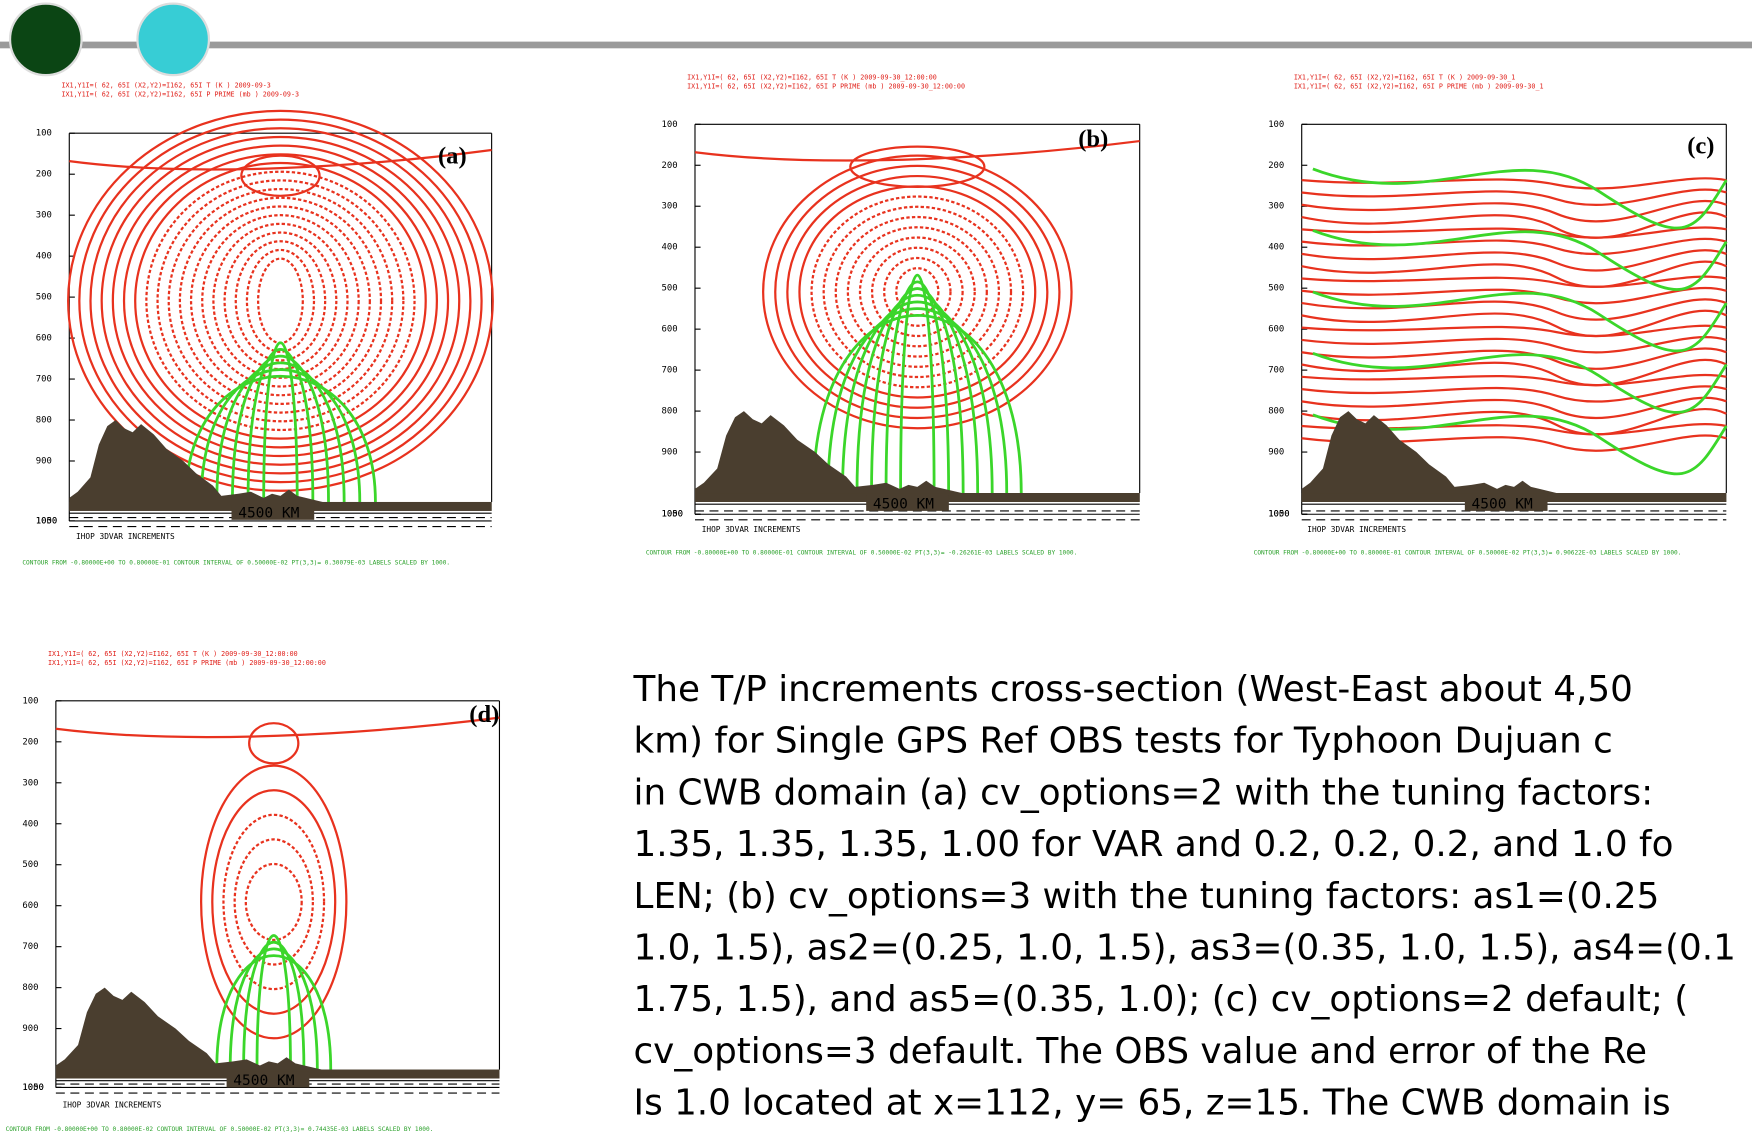 Image resolution: width=1752 pixels, height=1138 pixels. Describe the element at coordinates (484, 714) in the screenshot. I see `panel-label: (d)` at that location.